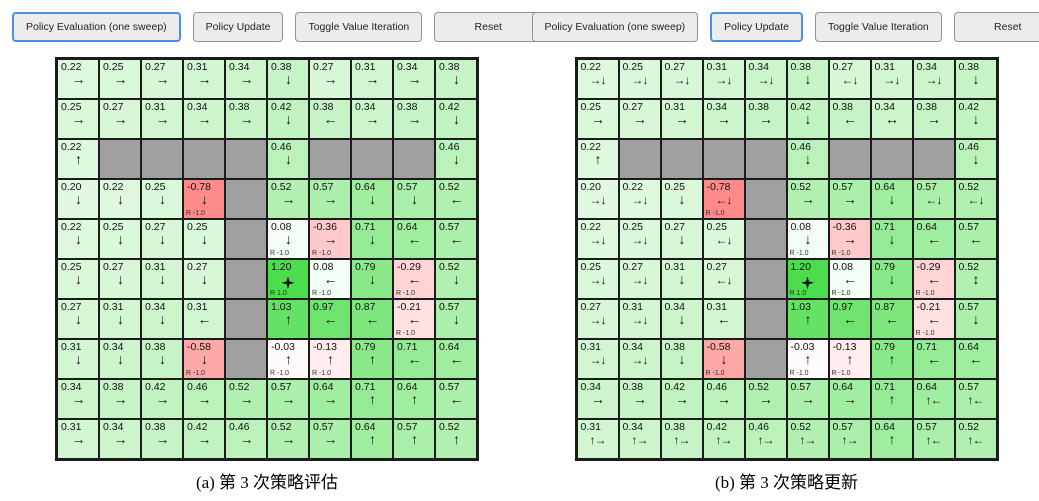  What do you see at coordinates (718, 187) in the screenshot?
I see `cell-value: -0.78` at bounding box center [718, 187].